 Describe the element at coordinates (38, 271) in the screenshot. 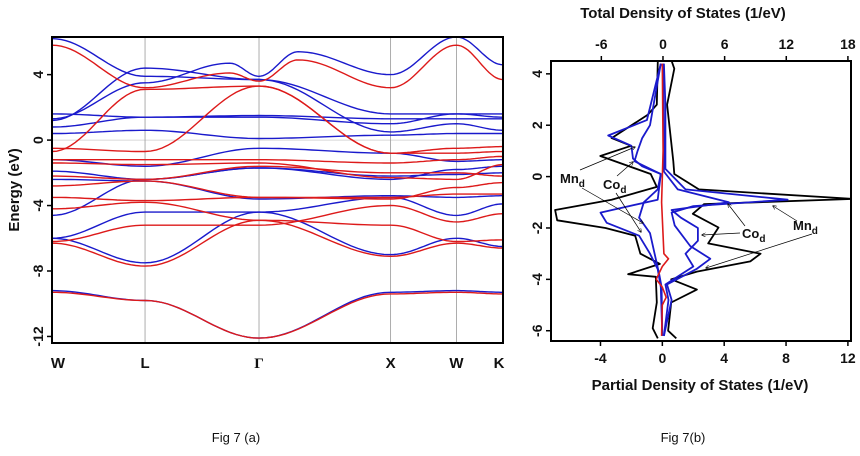

I see `y-tick-label: -8` at that location.